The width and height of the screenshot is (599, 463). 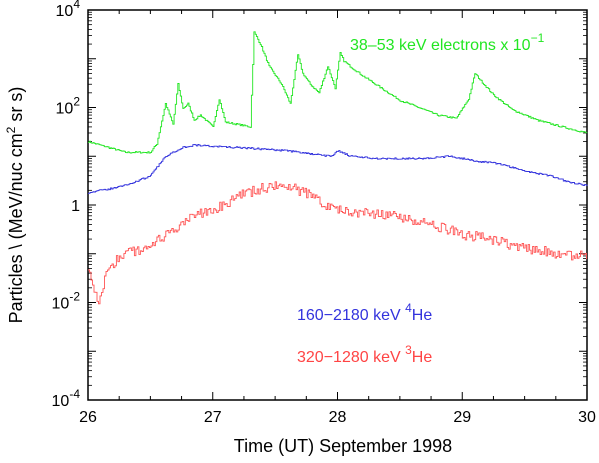 What do you see at coordinates (587, 417) in the screenshot?
I see `x-tick-label: 30` at bounding box center [587, 417].